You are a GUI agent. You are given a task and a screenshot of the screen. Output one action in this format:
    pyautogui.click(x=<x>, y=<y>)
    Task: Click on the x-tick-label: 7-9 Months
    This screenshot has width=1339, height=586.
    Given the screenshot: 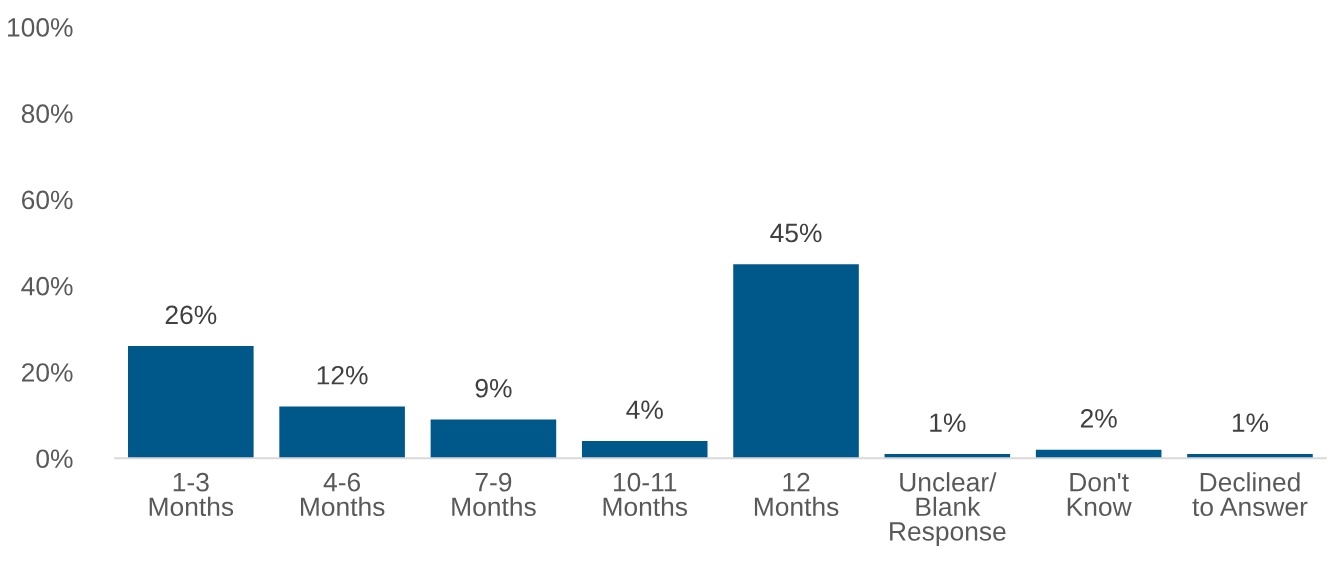 What is the action you would take?
    pyautogui.click(x=494, y=494)
    